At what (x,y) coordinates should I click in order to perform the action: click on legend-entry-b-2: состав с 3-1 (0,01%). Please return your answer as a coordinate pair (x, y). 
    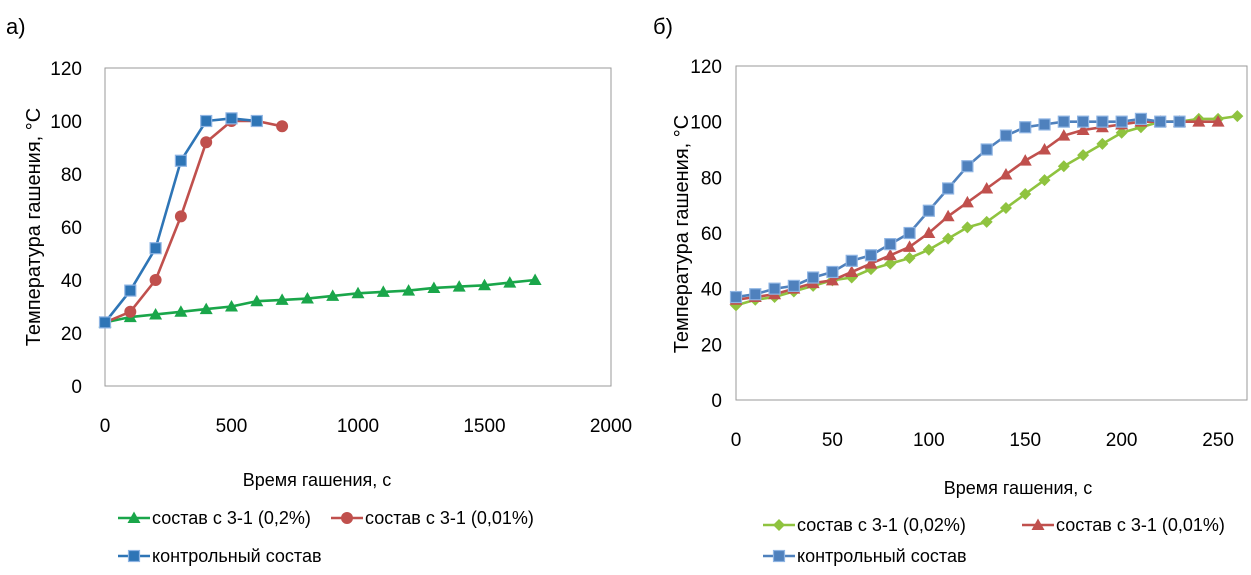
    Looking at the image, I should click on (1123, 525).